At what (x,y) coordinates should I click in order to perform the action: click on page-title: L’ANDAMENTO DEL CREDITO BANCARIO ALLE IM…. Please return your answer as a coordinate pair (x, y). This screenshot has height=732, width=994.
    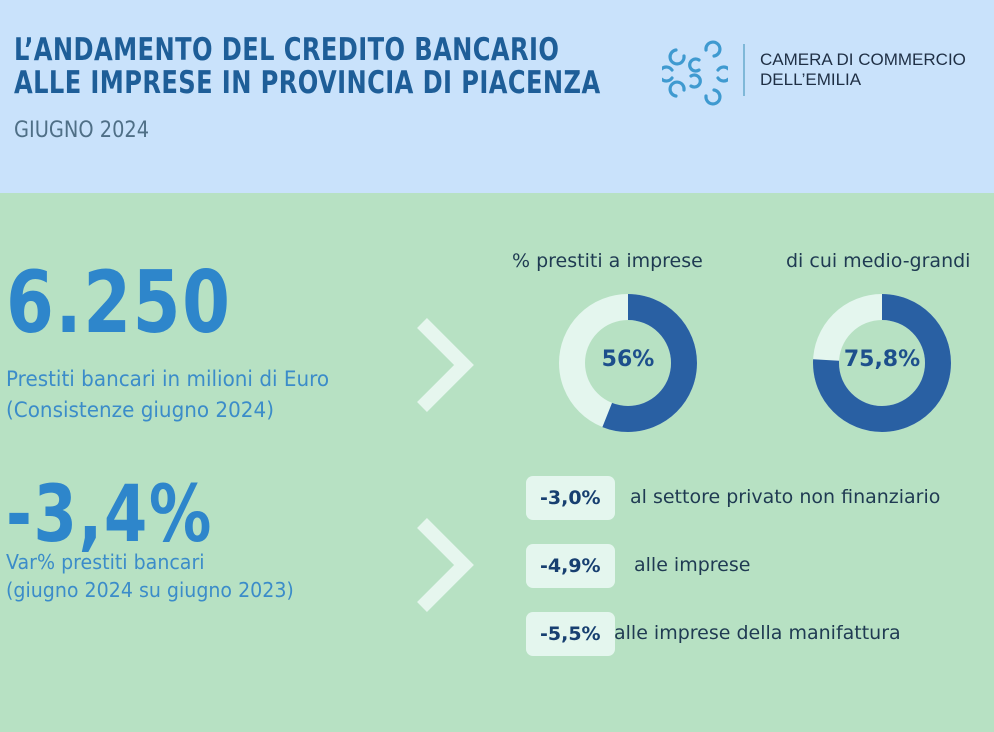
    Looking at the image, I should click on (307, 67).